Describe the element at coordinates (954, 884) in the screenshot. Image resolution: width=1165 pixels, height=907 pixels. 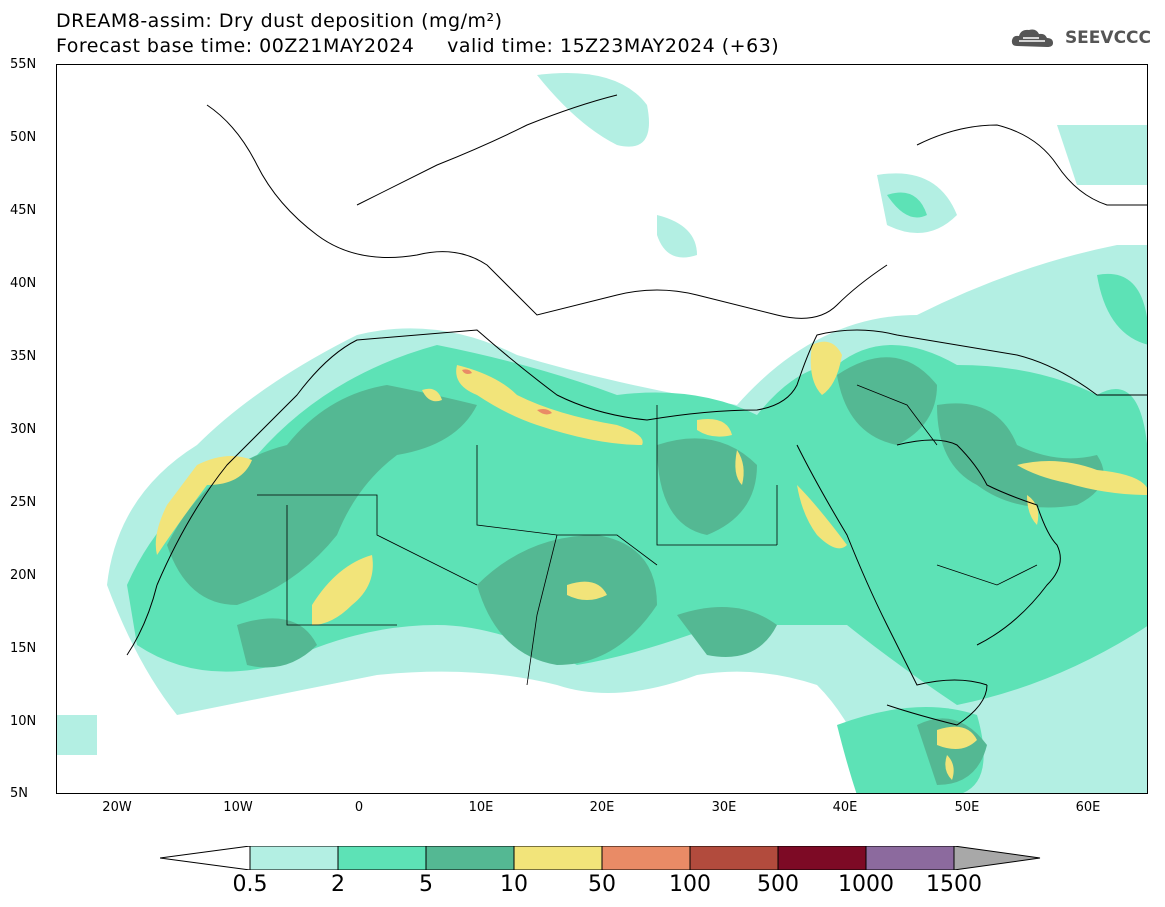
I see `colorbar-label-1500: 1500` at that location.